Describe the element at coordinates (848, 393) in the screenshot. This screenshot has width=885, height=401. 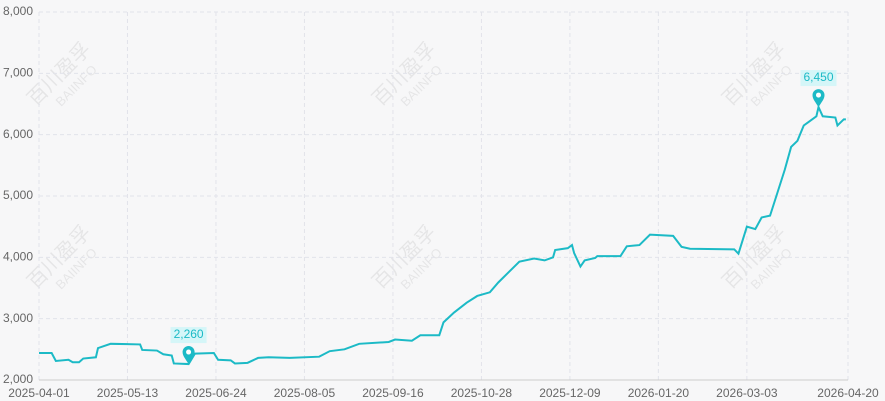
I see `x-tick-label: 2026-04-20` at that location.